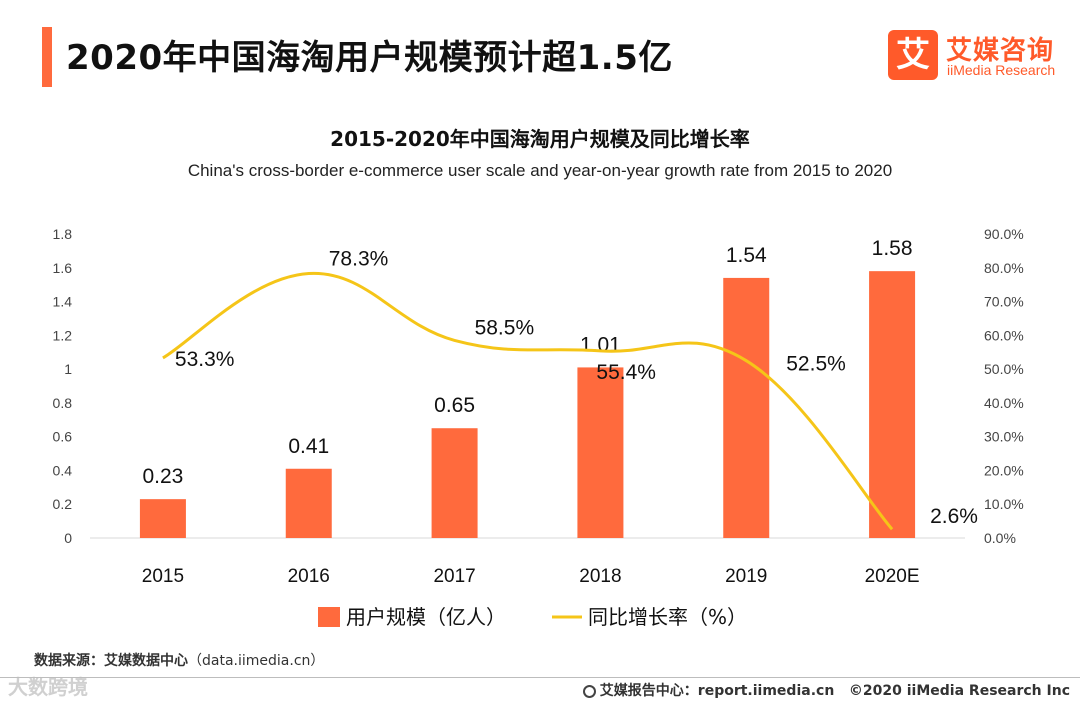  Describe the element at coordinates (163, 576) in the screenshot. I see `x-tick-label: 2015` at that location.